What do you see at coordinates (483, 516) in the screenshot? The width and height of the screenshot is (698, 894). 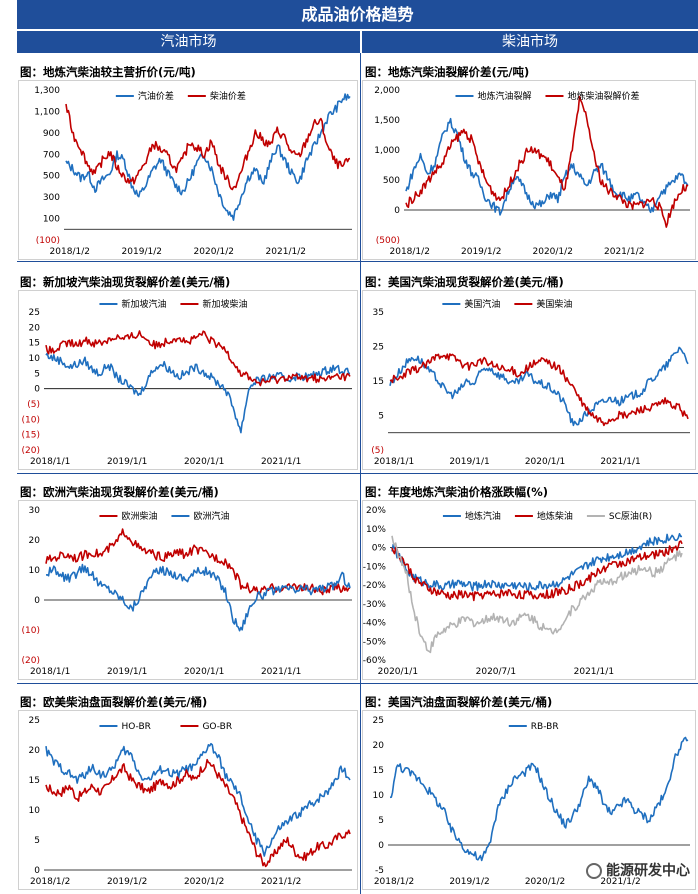 I see `c6-legend-label: 地炼汽油` at bounding box center [483, 516].